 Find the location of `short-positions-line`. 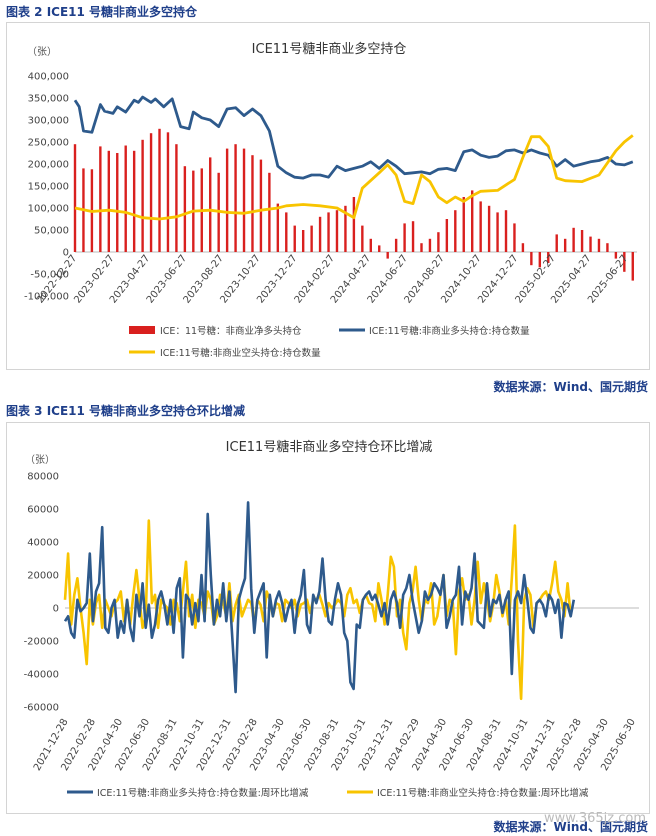

short-positions-line is located at coordinates (354, 177).